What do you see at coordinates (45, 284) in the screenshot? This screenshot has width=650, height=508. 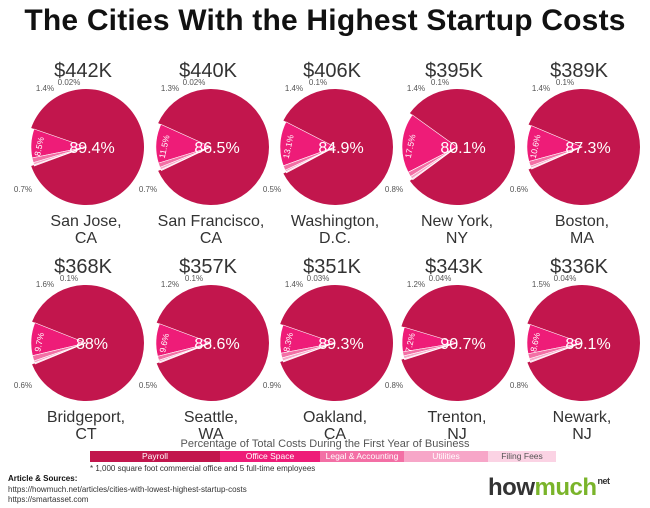 I see `label-legal-accounting-bridgeport-ct: 1.6%` at bounding box center [45, 284].